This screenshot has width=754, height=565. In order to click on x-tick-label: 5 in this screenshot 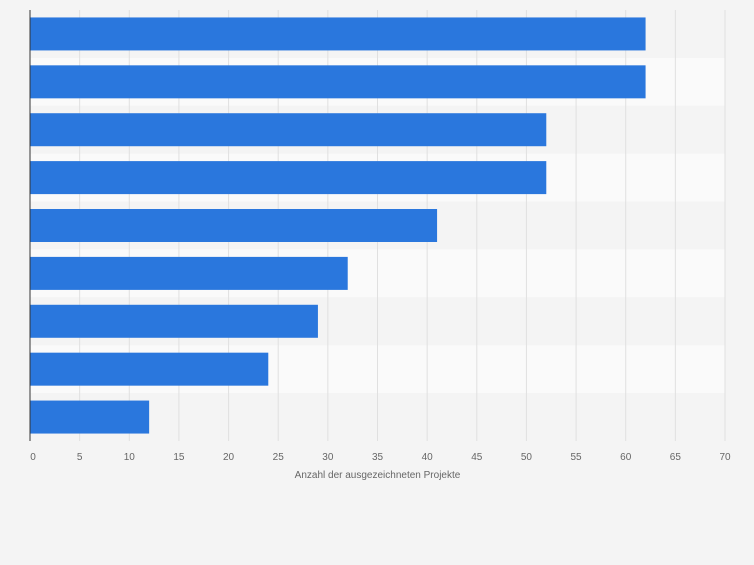, I will do `click(80, 457)`.